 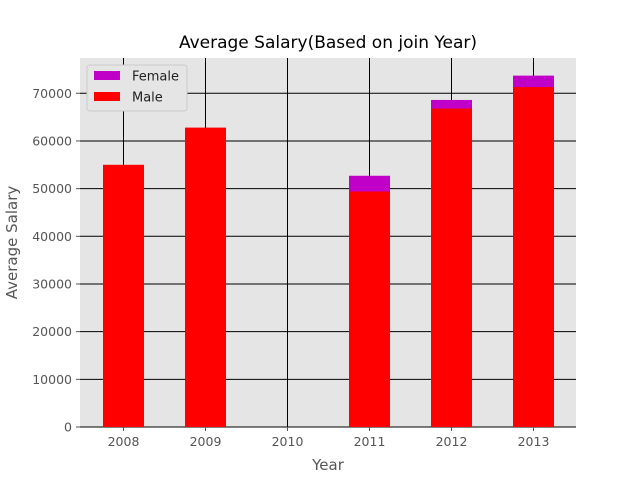 What do you see at coordinates (369, 309) in the screenshot?
I see `bar-male-2011` at bounding box center [369, 309].